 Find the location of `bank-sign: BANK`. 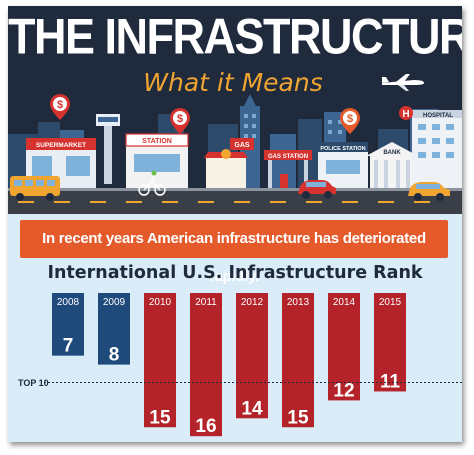

bank-sign: BANK is located at coordinates (392, 153).